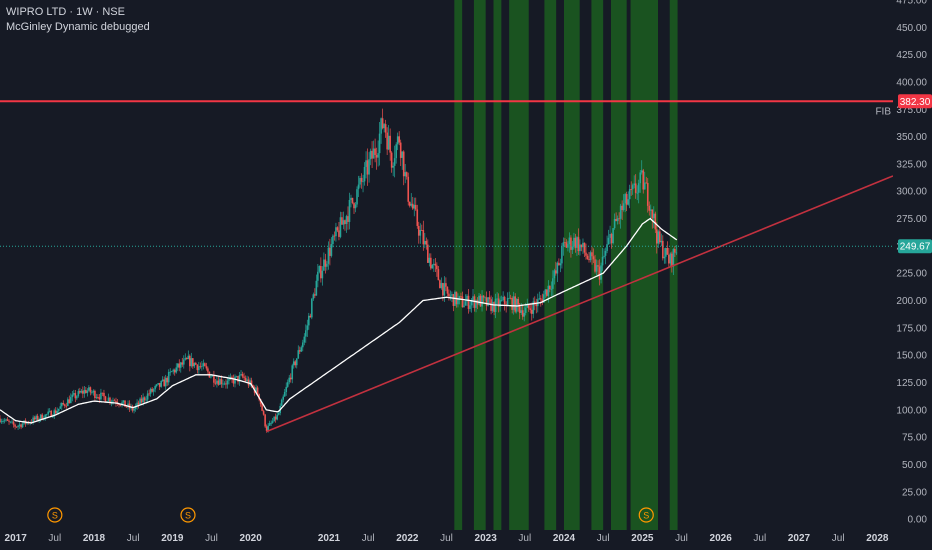 Image resolution: width=932 pixels, height=550 pixels. What do you see at coordinates (486, 538) in the screenshot?
I see `time-tick-label: 2023` at bounding box center [486, 538].